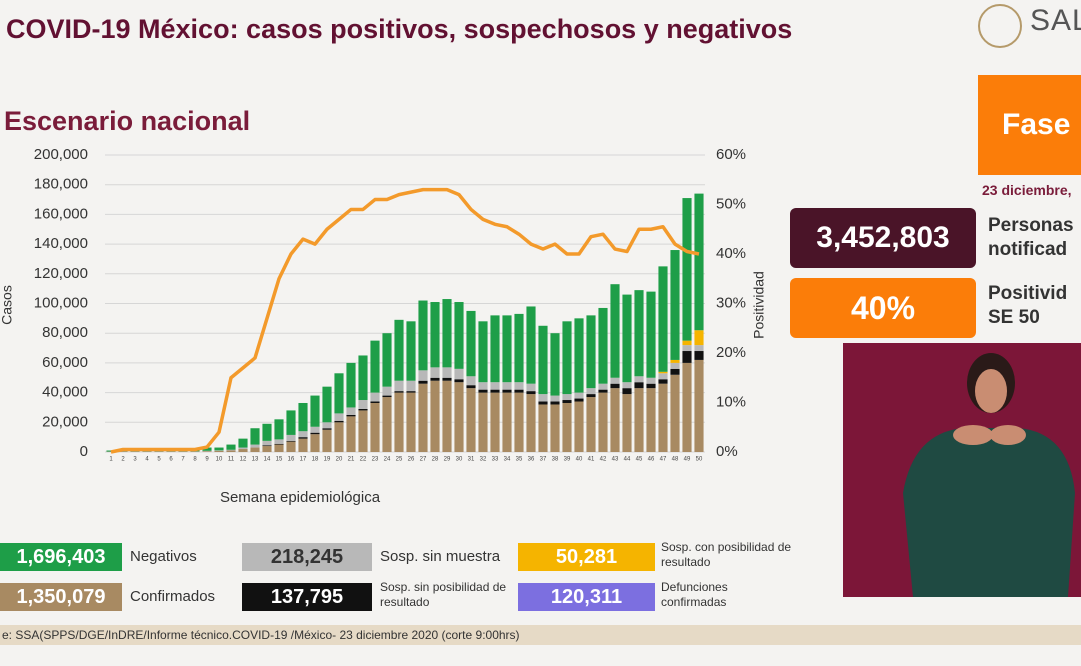 This screenshot has height=666, width=1081. Describe the element at coordinates (61, 557) in the screenshot. I see `legend-total: 1,696,403` at that location.